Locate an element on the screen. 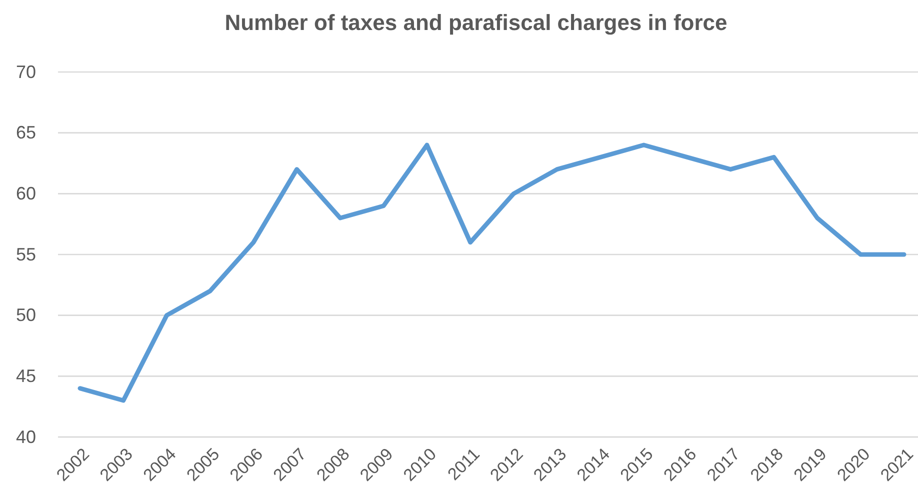 This screenshot has height=504, width=918. y-tick-label: 60 is located at coordinates (26, 193).